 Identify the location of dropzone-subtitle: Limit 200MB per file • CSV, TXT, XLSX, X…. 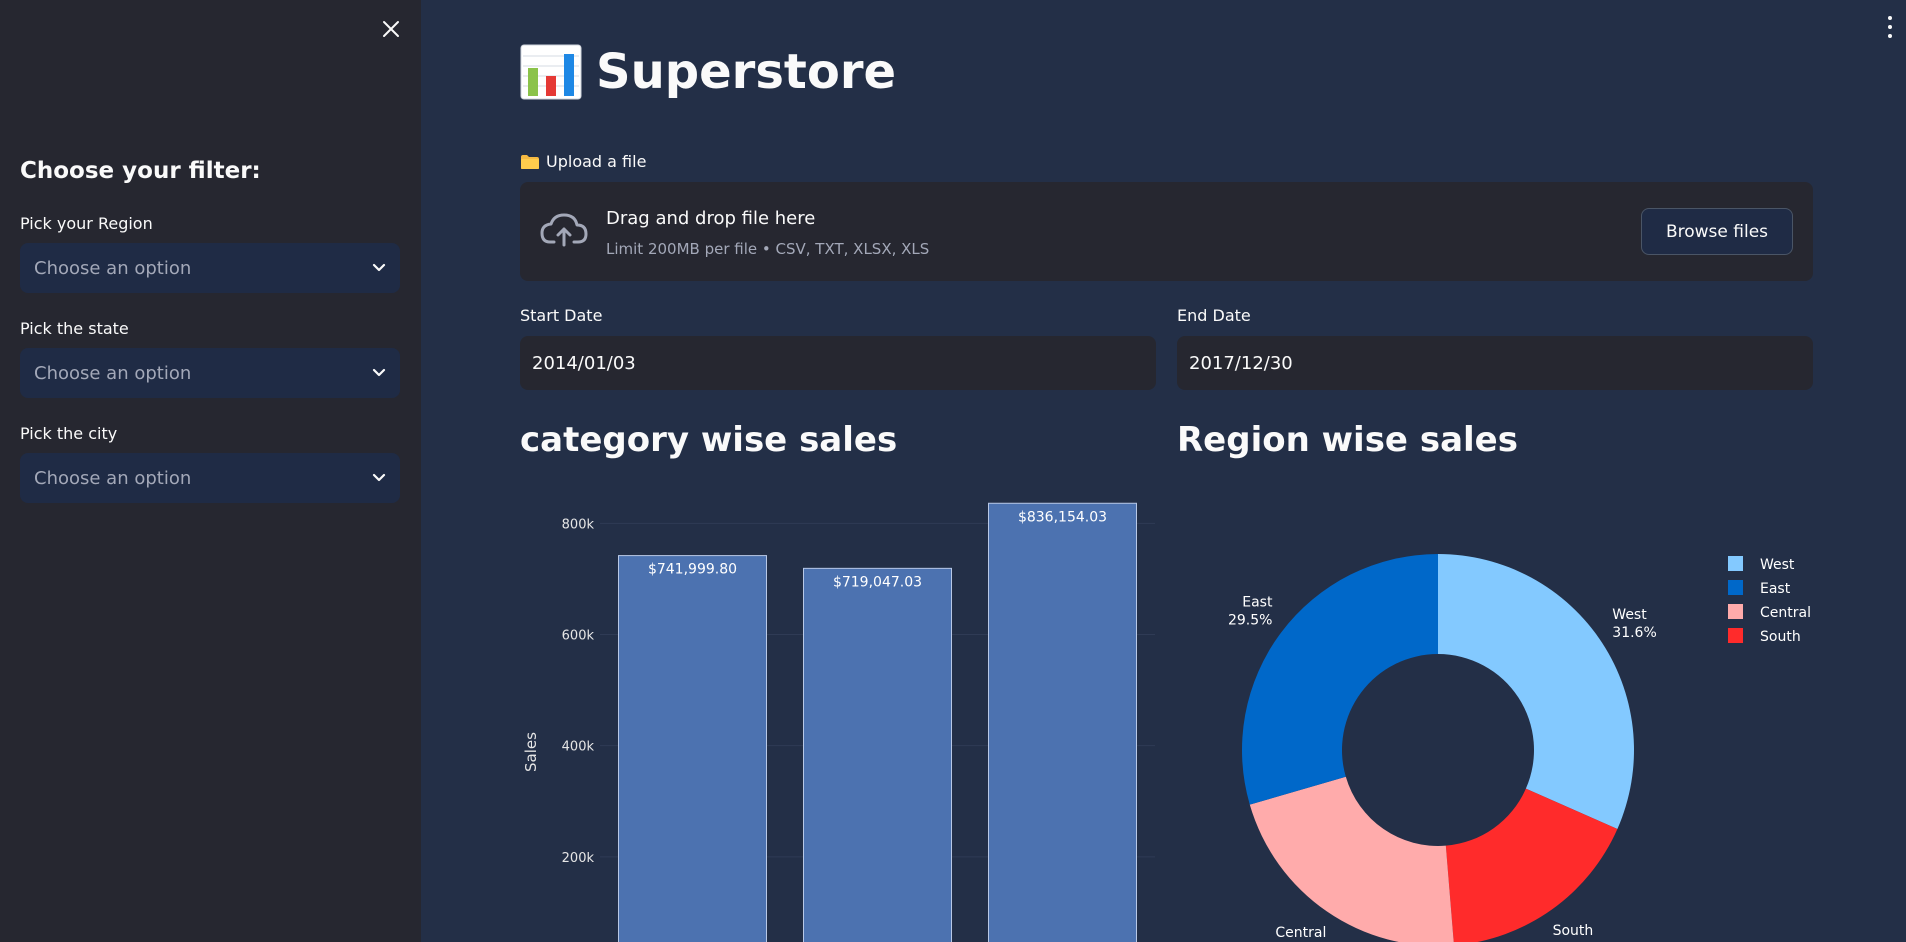
(768, 249).